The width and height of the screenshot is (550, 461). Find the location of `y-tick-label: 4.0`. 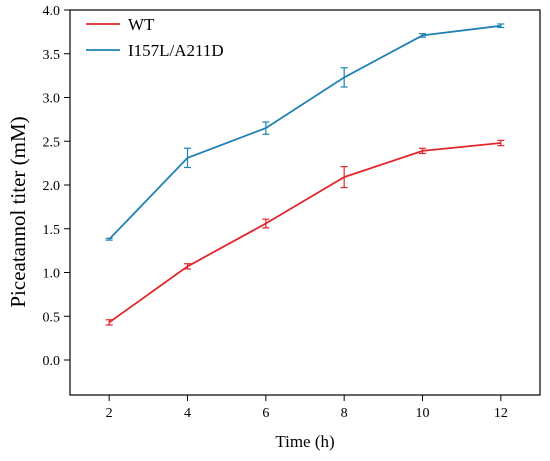

y-tick-label: 4.0 is located at coordinates (52, 11).